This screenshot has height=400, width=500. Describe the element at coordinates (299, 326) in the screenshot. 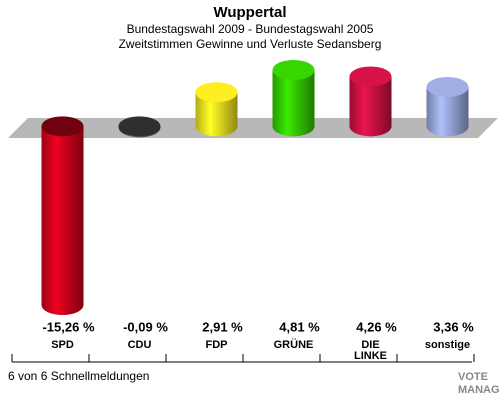

I see `value-label: 4,81 %` at that location.